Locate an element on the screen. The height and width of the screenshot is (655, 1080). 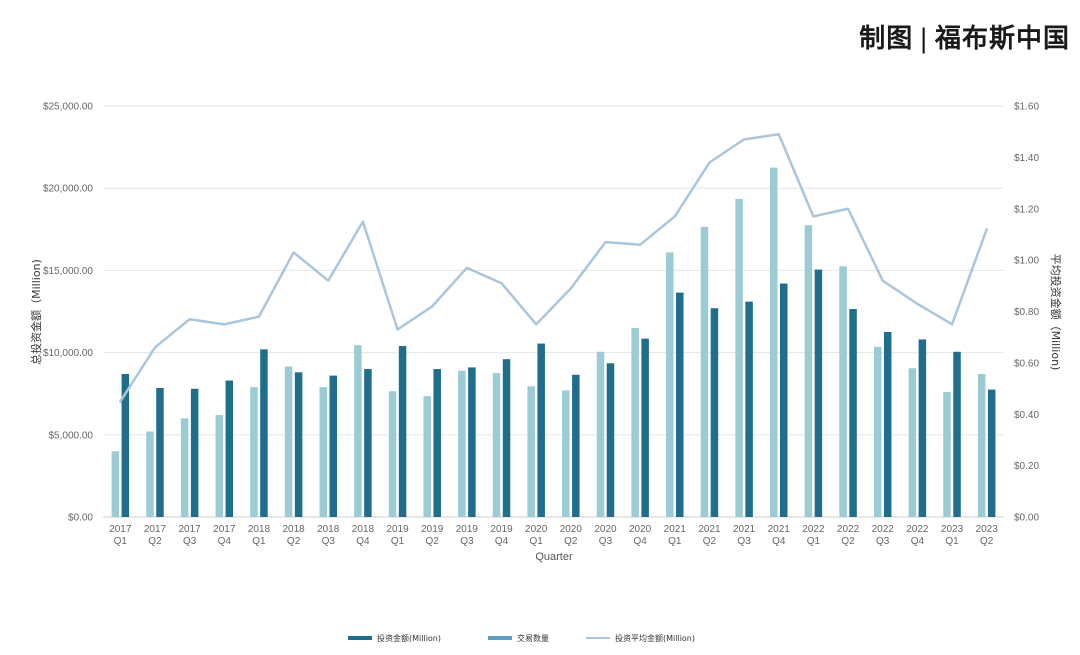
y-right-tick-label: $0.60 is located at coordinates (1026, 363).